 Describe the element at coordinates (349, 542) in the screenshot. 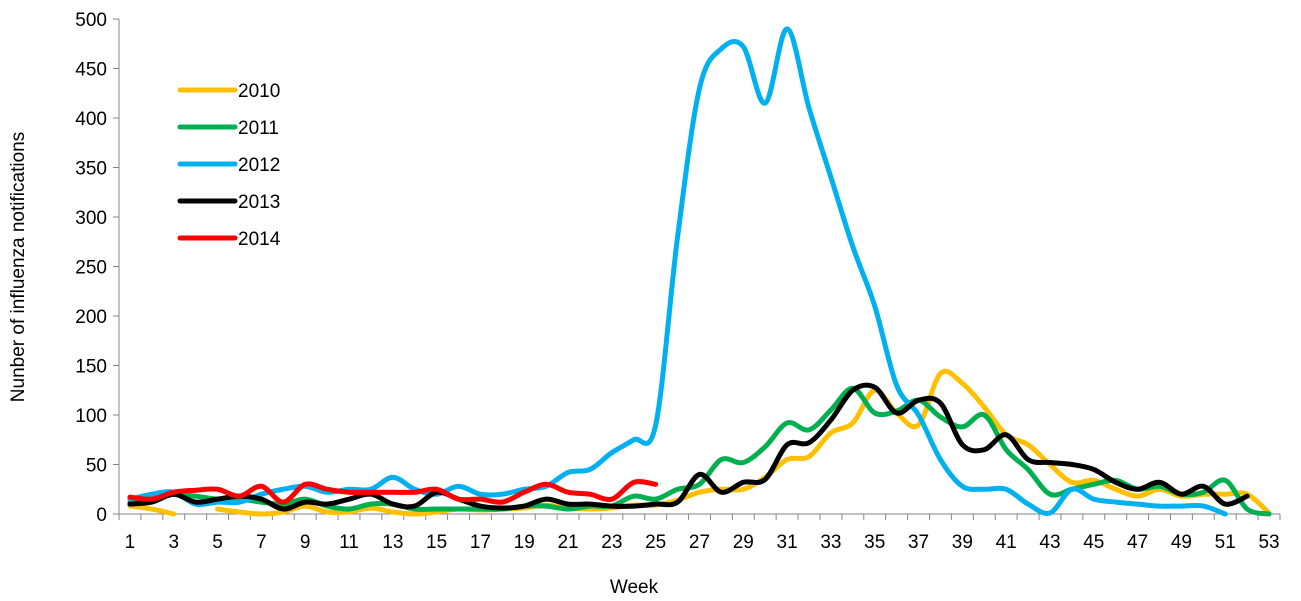

I see `x-tick-label: 11` at that location.